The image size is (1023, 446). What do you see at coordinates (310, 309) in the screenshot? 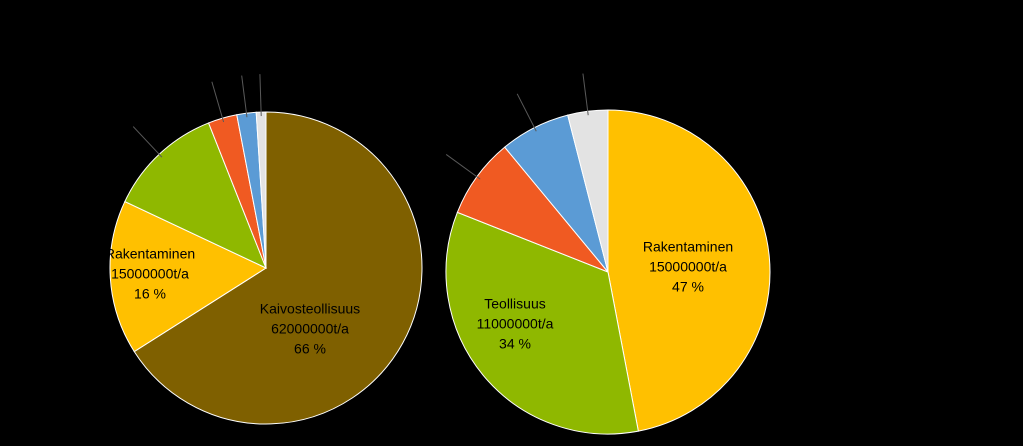
I see `slice-label: Kaivosteollisuus` at bounding box center [310, 309].